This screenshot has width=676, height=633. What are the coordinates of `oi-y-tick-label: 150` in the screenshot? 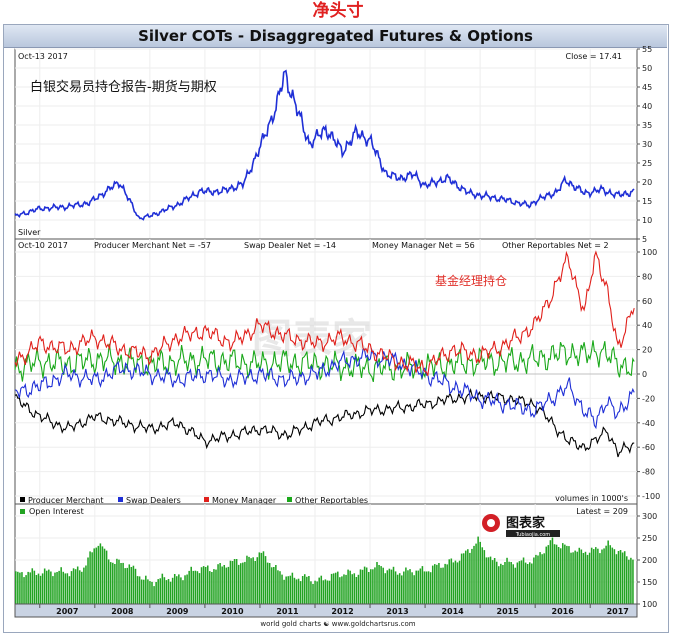 It's located at (649, 582).